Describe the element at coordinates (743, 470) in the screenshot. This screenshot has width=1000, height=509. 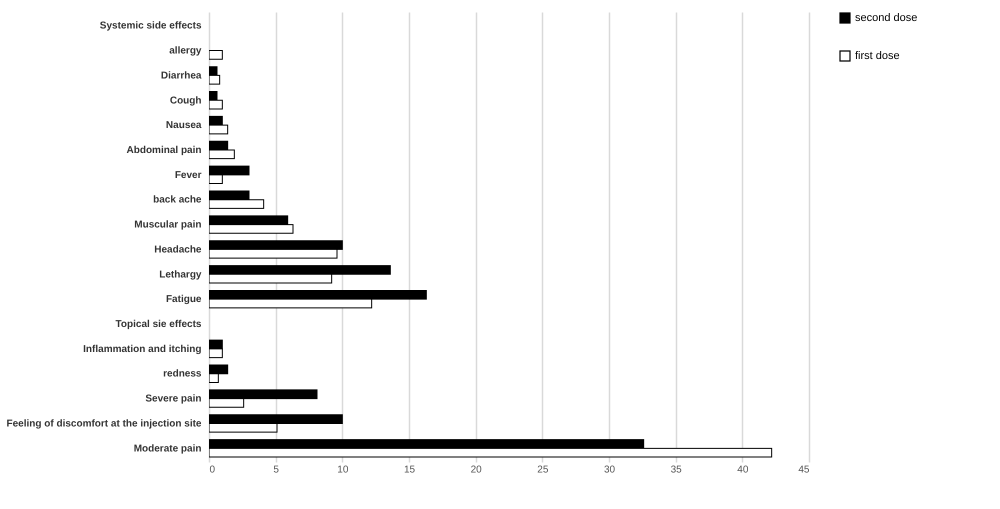
I see `x-tick-label: 40` at that location.